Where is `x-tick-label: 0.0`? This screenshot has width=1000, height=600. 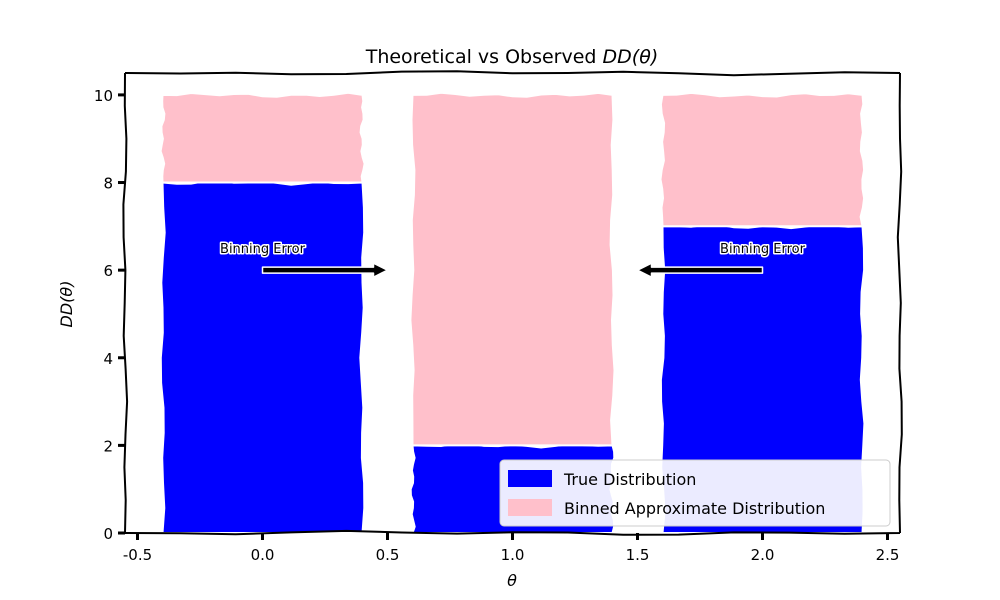 x-tick-label: 0.0 is located at coordinates (263, 555).